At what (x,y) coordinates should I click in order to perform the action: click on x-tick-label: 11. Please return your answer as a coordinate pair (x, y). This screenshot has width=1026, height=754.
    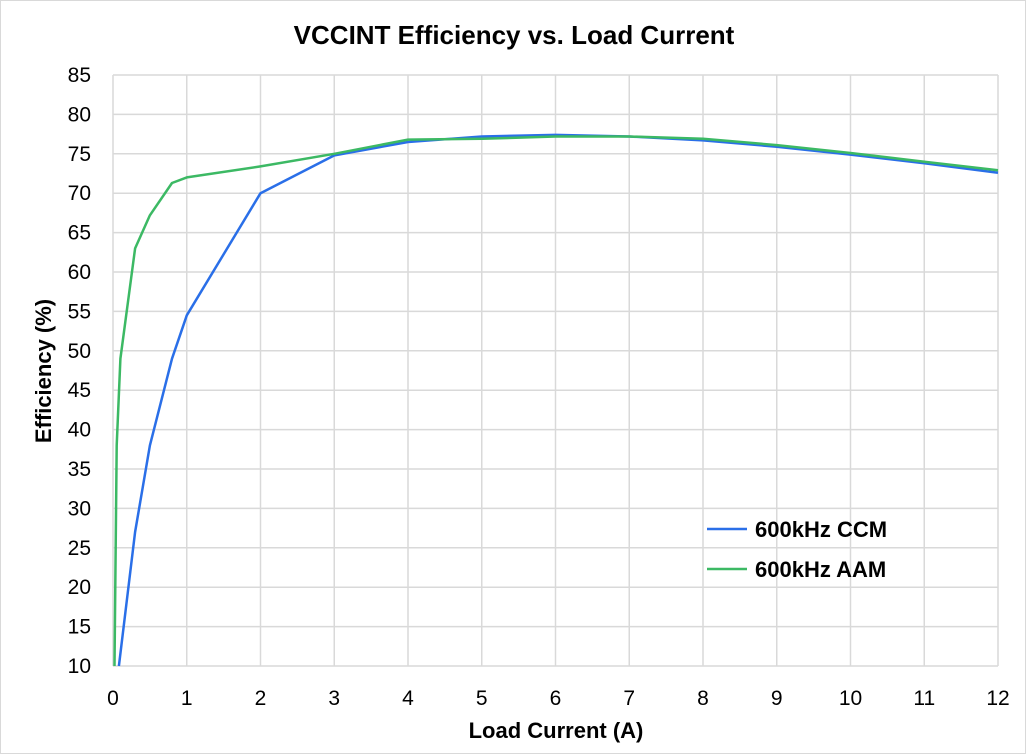
    Looking at the image, I should click on (924, 698).